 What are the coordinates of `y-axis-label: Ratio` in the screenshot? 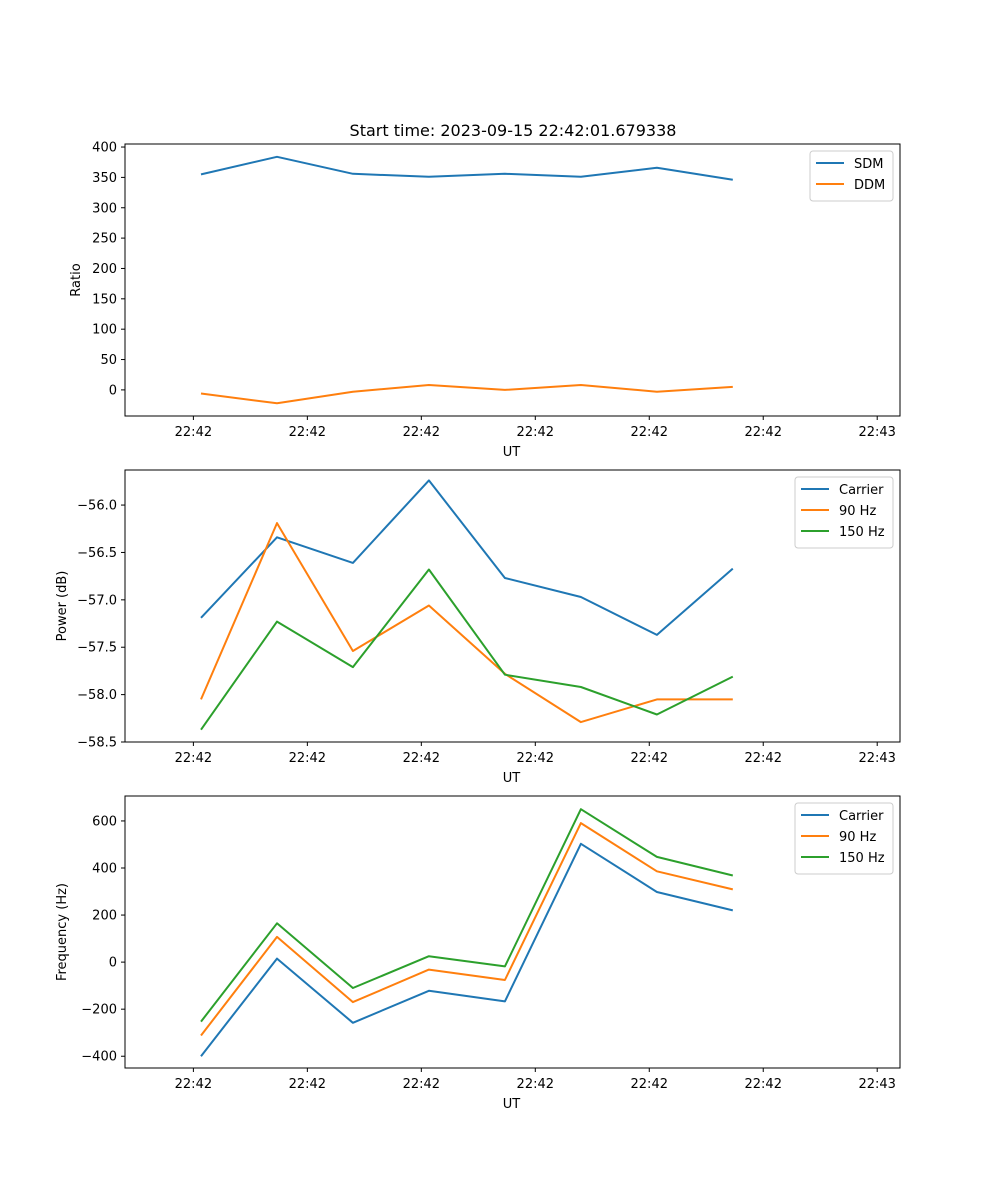 It's located at (76, 279).